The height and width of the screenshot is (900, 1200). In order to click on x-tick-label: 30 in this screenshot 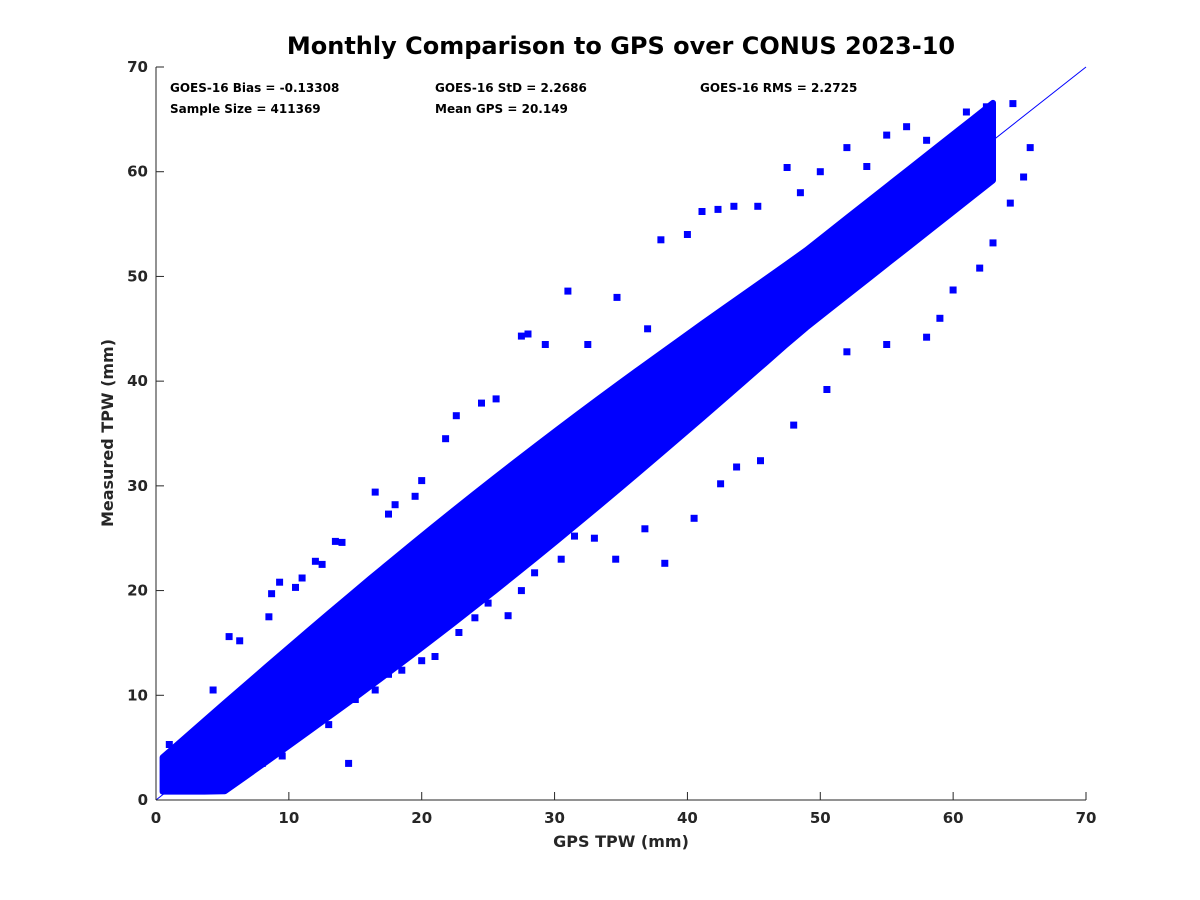, I will do `click(554, 818)`.